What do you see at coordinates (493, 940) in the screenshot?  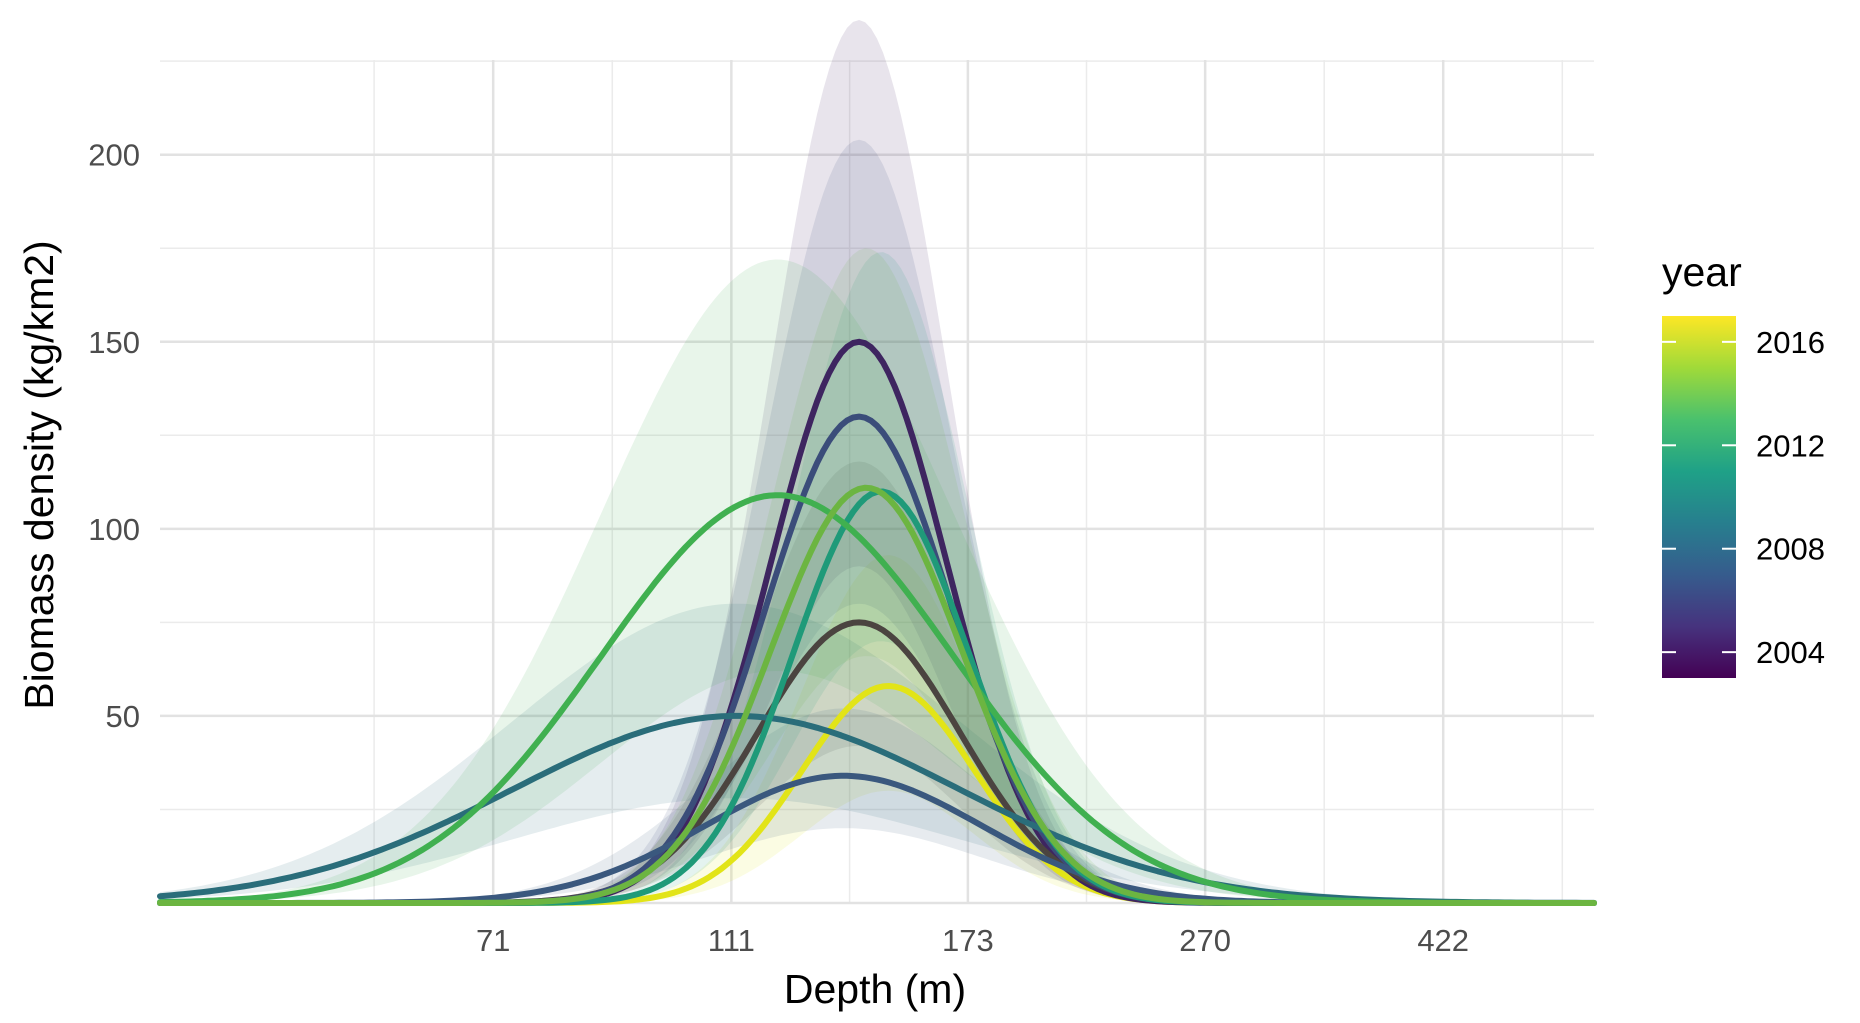 I see `x-tick-label: 71` at bounding box center [493, 940].